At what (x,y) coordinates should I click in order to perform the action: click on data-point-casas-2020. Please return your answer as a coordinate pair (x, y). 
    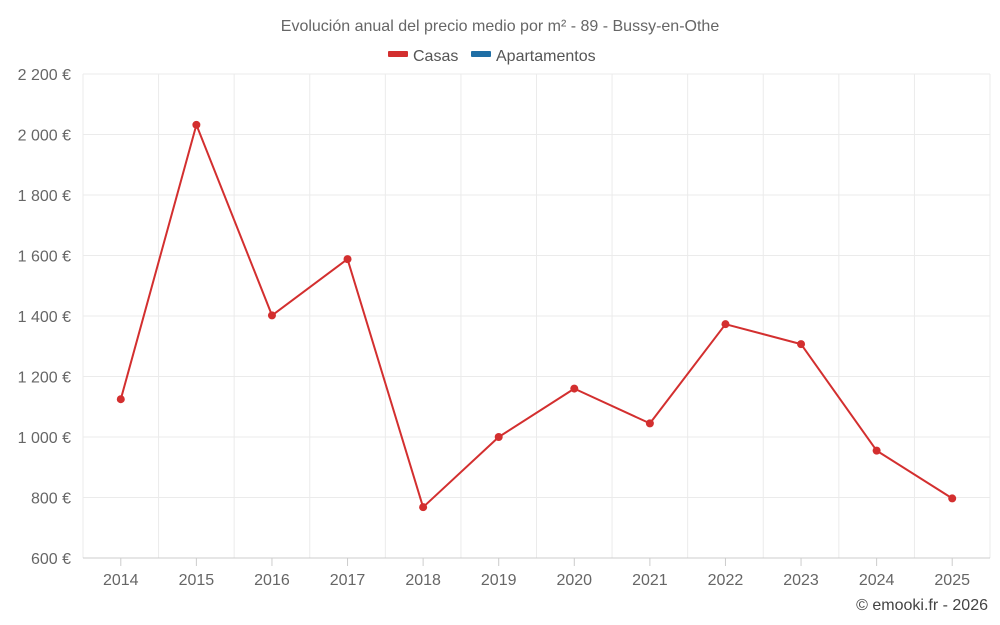
    Looking at the image, I should click on (574, 388).